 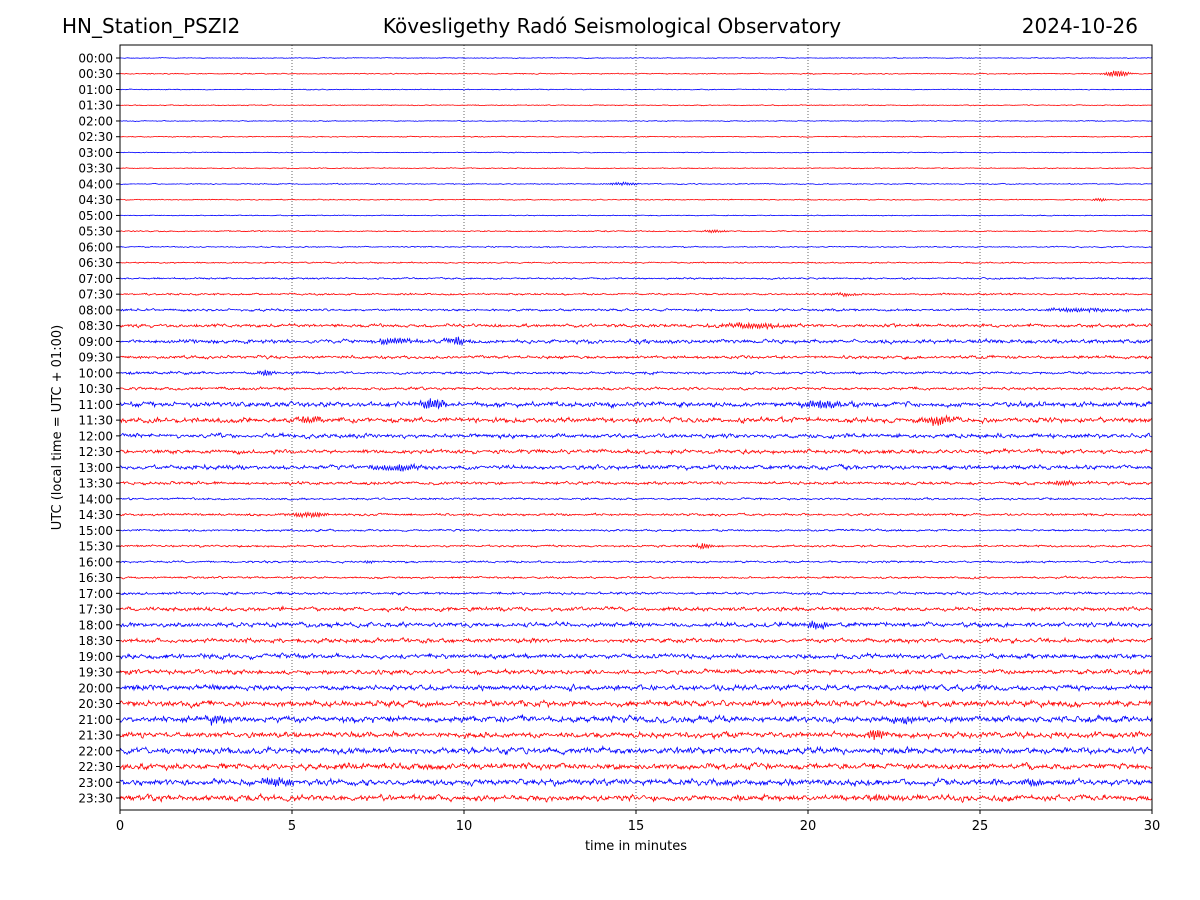 What do you see at coordinates (95, 625) in the screenshot?
I see `y-tick-label: 18:00` at bounding box center [95, 625].